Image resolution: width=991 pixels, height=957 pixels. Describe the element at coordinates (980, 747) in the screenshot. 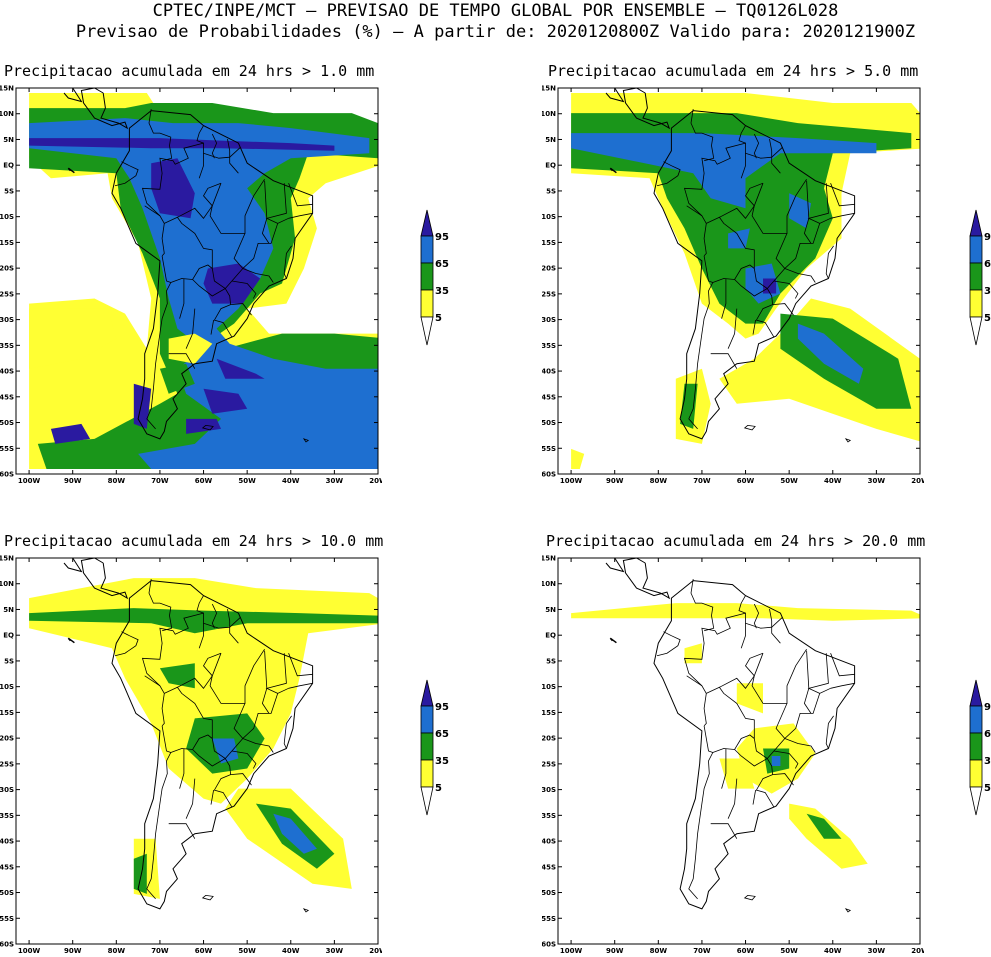

I see `color-legend-4: 95 65 35 5` at that location.